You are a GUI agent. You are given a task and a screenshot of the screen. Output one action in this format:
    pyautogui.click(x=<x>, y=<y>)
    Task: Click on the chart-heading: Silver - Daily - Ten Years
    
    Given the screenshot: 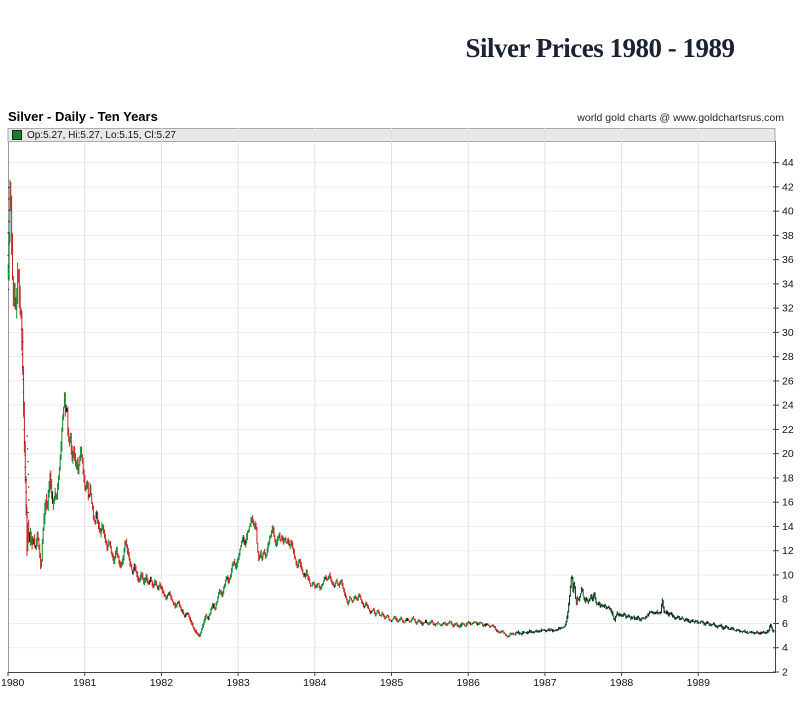 What is the action you would take?
    pyautogui.click(x=83, y=116)
    